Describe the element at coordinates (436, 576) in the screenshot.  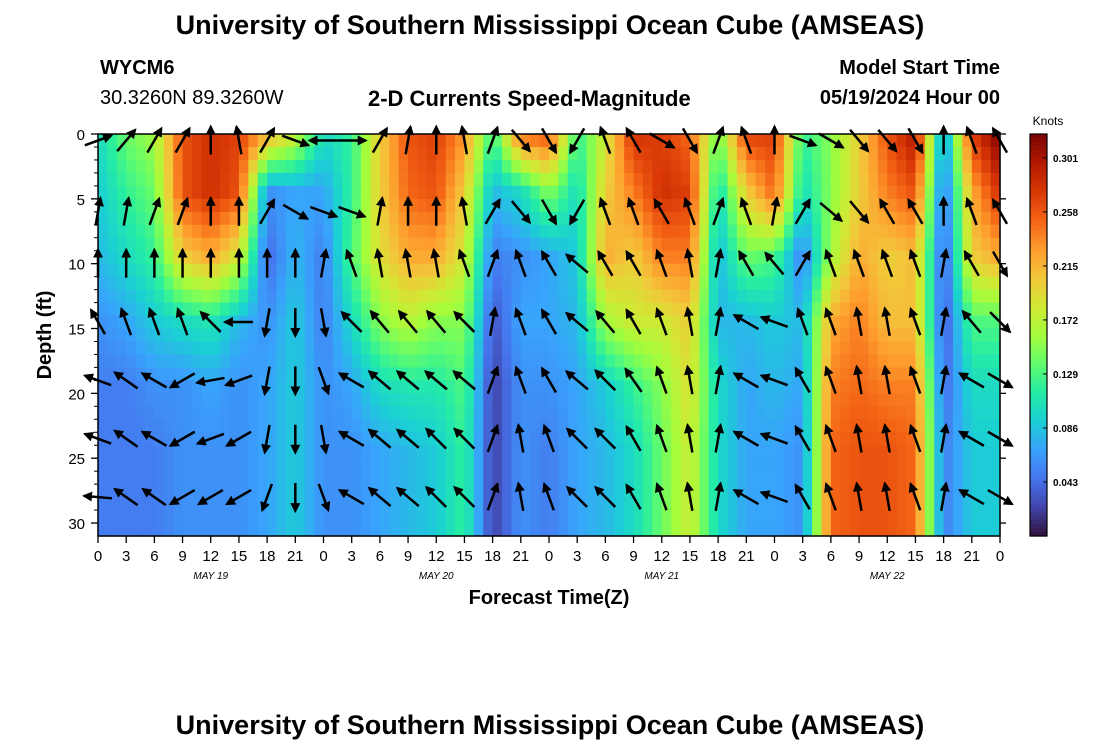
I see `date-label: MAY 20` at that location.